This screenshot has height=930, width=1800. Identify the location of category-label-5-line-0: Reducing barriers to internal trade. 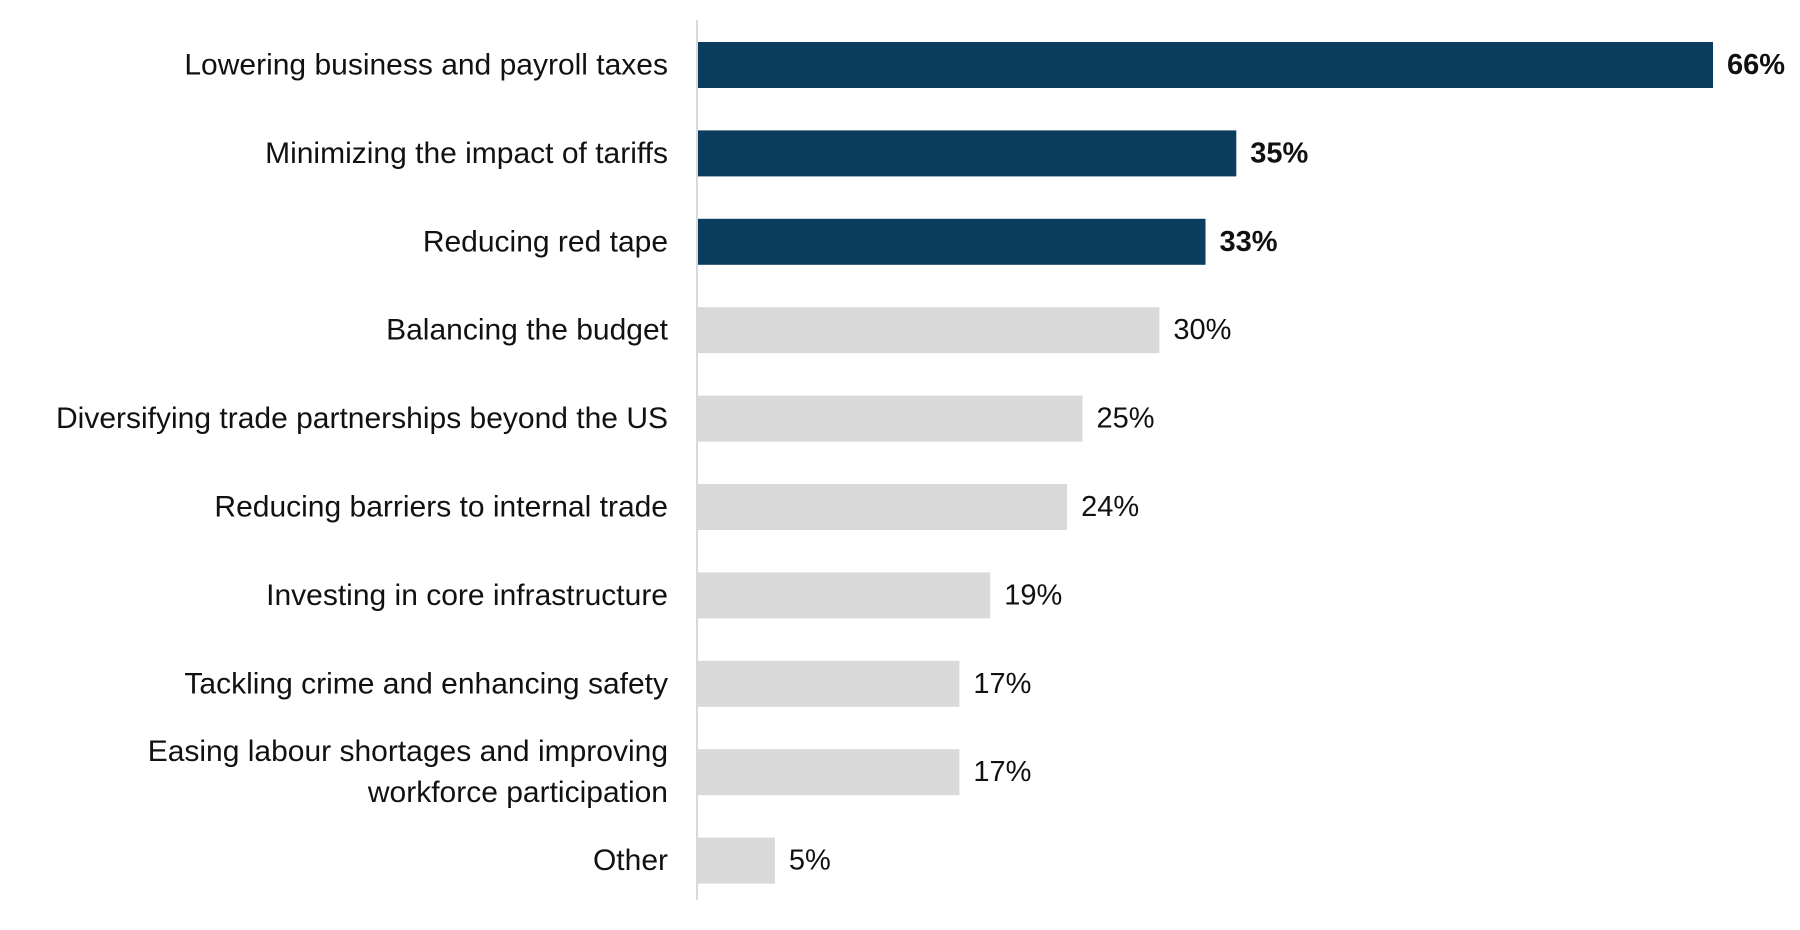
(441, 507).